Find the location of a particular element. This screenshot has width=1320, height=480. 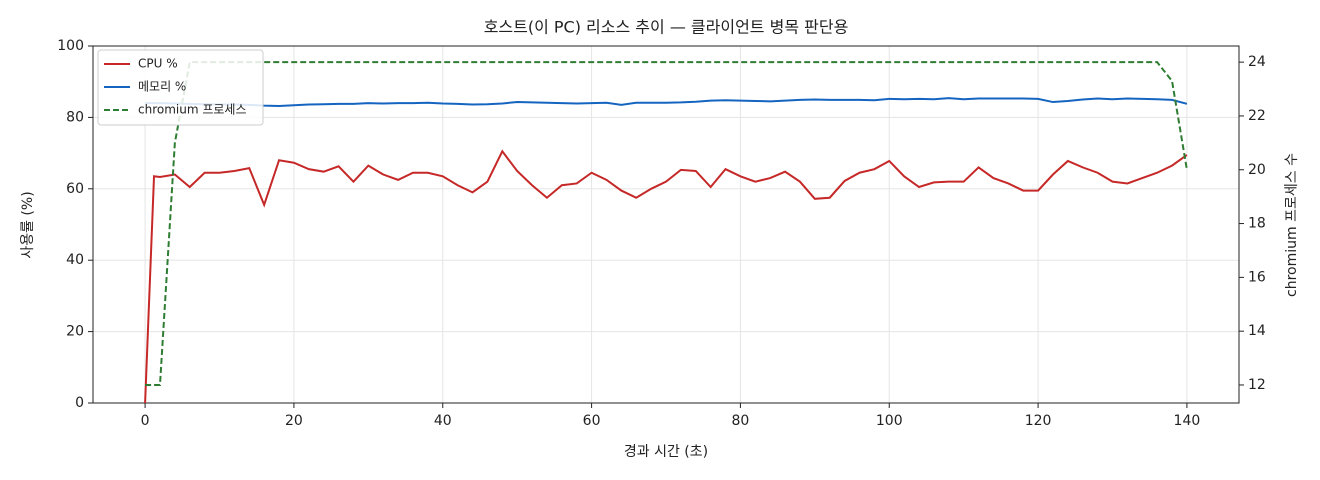

y2-axis-label: chromium 프로세스 수 is located at coordinates (1292, 225).